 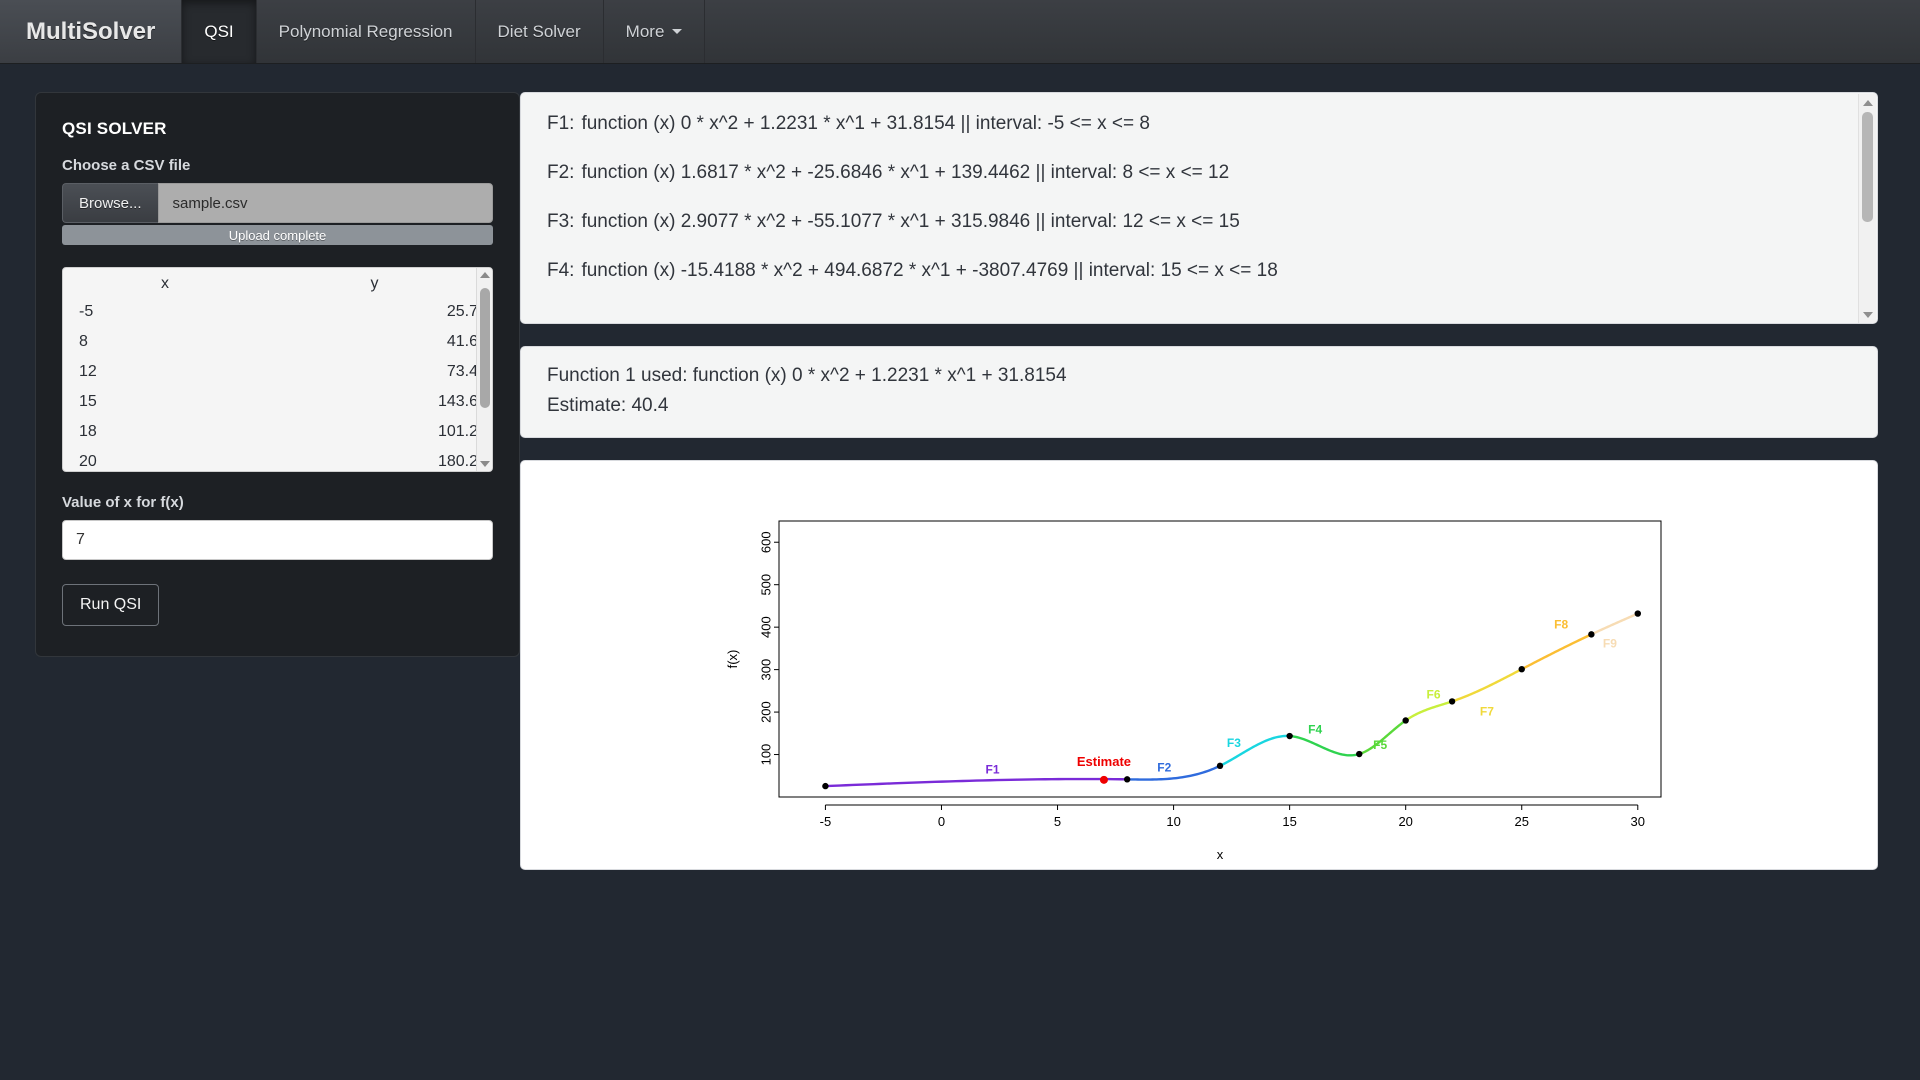 I want to click on cell-x: 20, so click(x=88, y=461).